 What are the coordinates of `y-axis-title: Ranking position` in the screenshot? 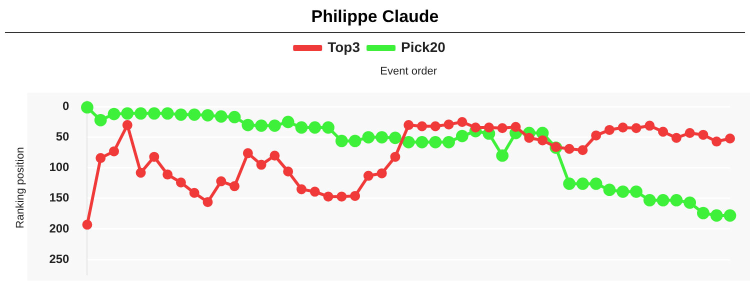 It's located at (20, 187).